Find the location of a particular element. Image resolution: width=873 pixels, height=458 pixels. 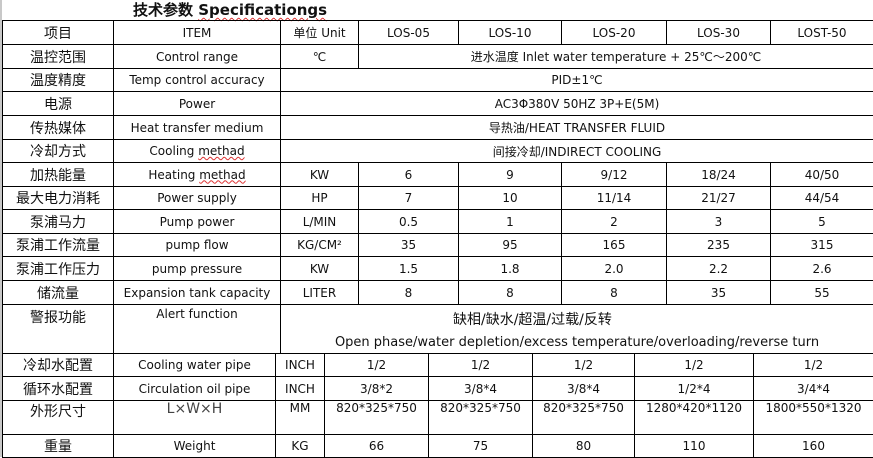

model-value: 160 is located at coordinates (813, 446).